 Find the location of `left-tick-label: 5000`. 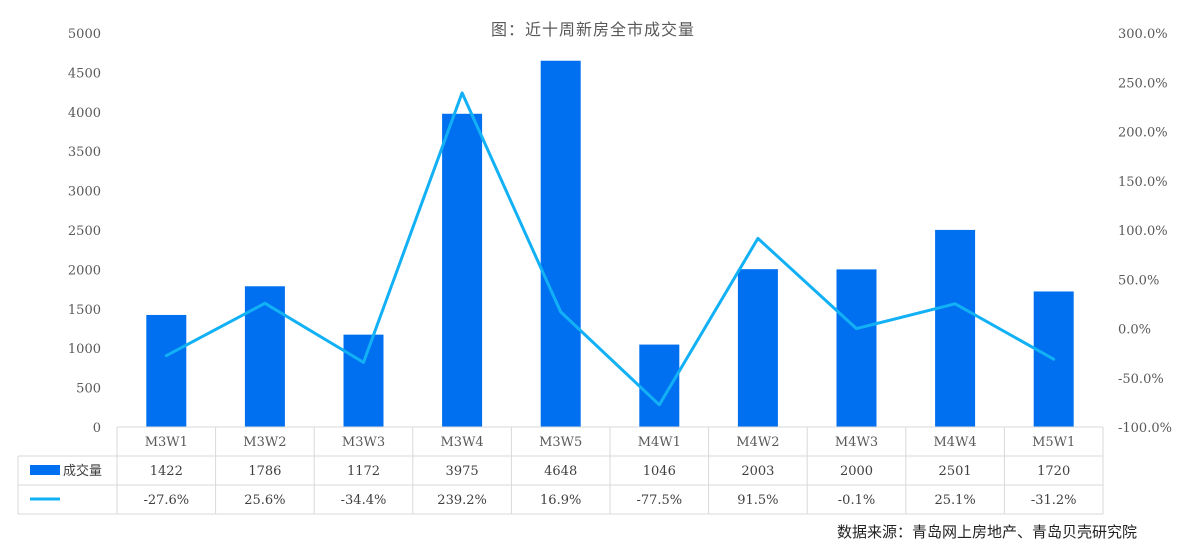

left-tick-label: 5000 is located at coordinates (84, 34).